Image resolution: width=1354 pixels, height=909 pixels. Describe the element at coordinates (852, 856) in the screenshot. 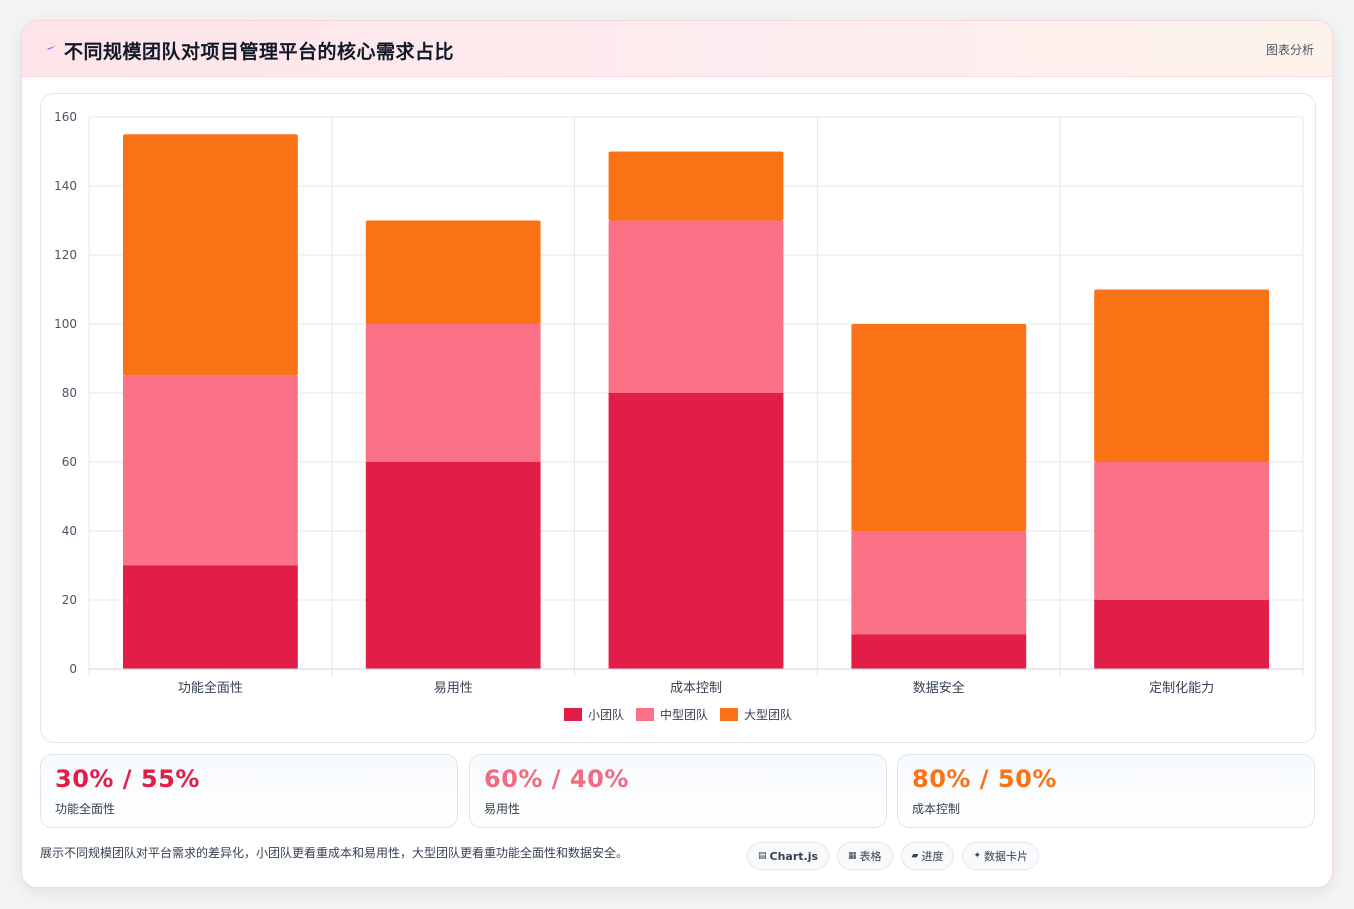

I see `table-icon: ▦` at that location.